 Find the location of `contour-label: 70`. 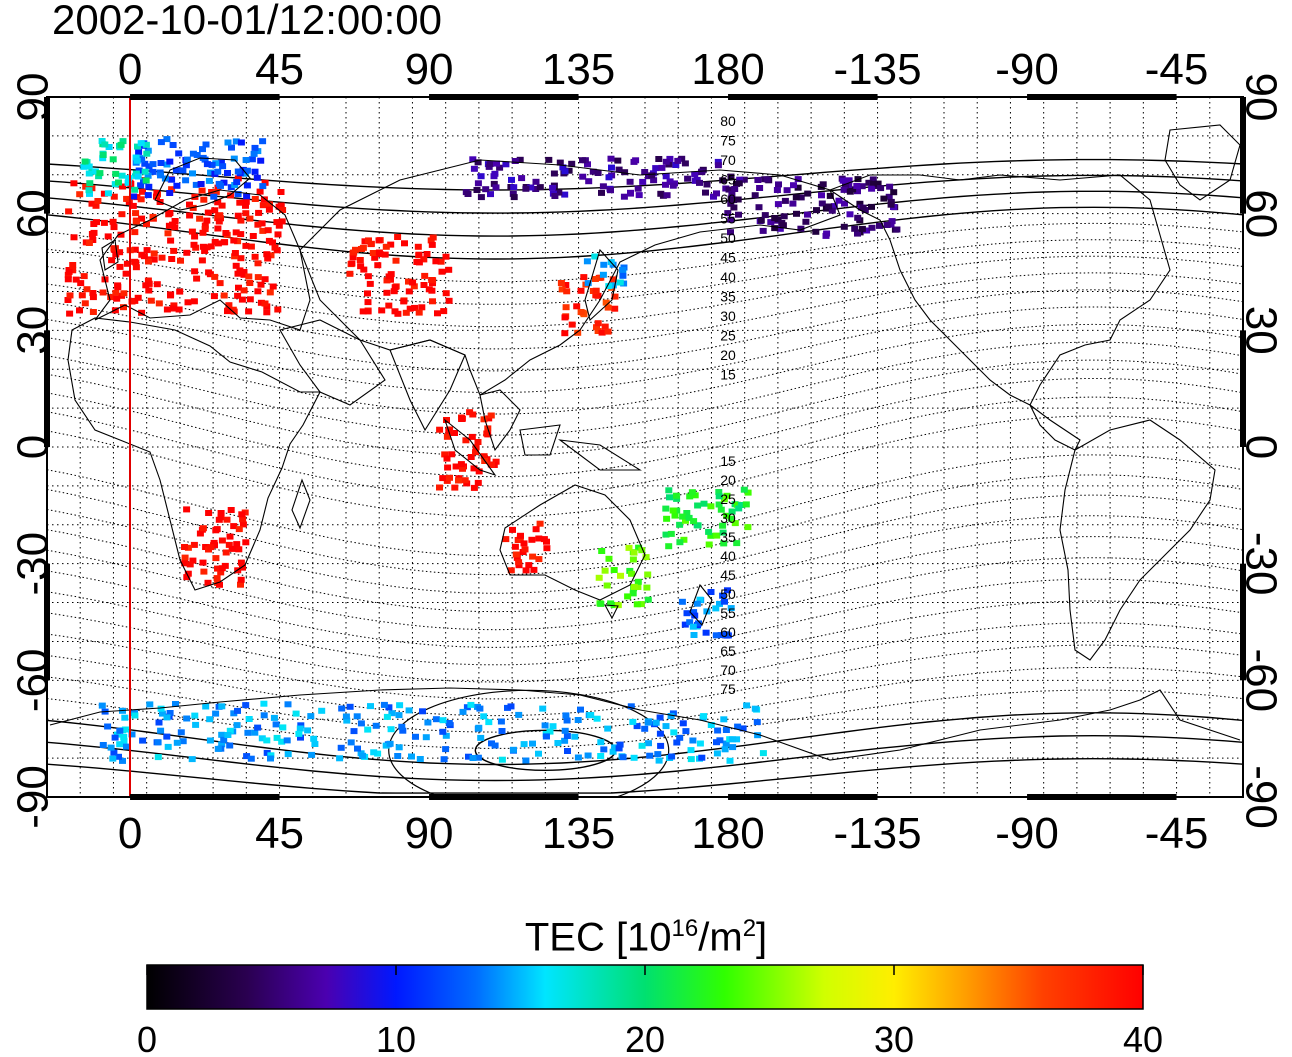

contour-label: 70 is located at coordinates (728, 160).